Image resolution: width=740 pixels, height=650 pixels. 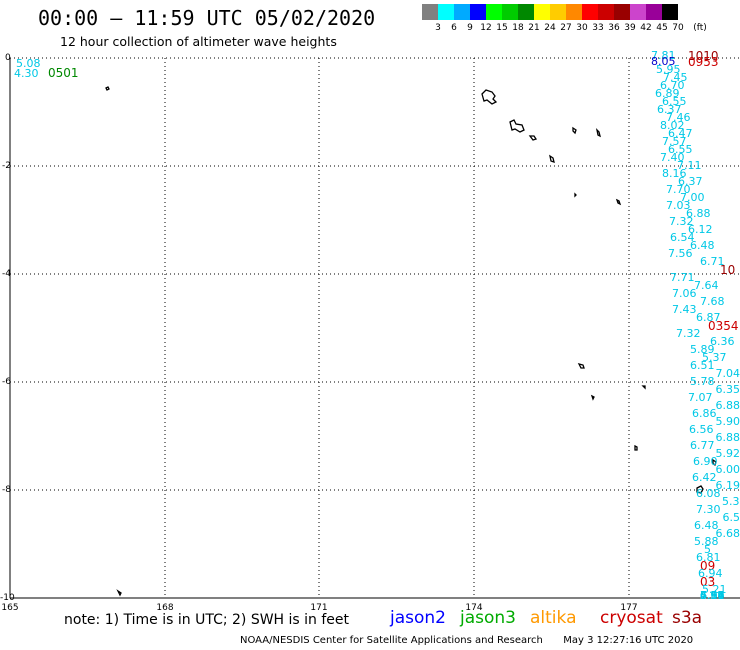 What do you see at coordinates (684, 293) in the screenshot?
I see `wave-height-label: 7.06` at bounding box center [684, 293].